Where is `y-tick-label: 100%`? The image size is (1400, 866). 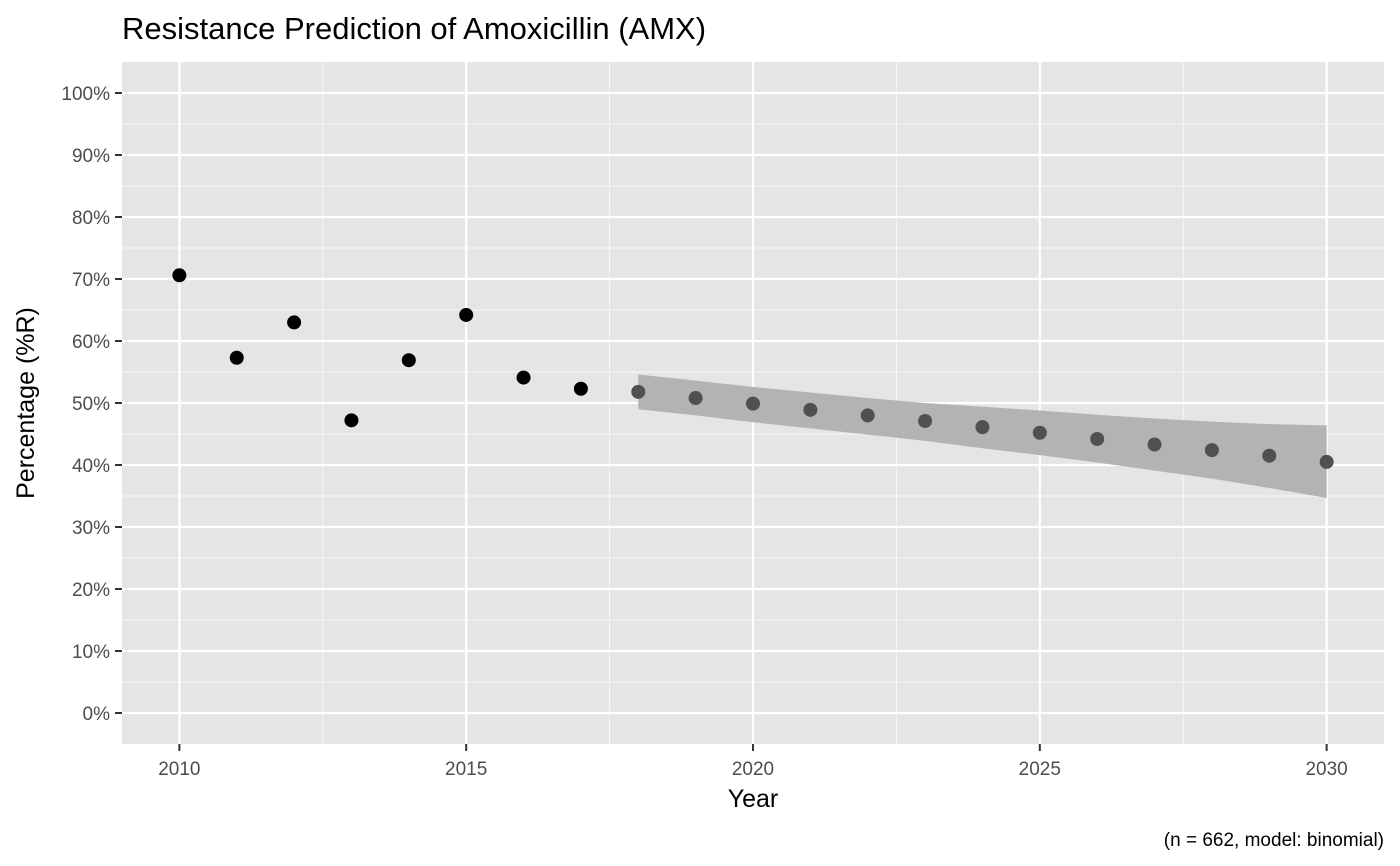
y-tick-label: 100% is located at coordinates (85, 94).